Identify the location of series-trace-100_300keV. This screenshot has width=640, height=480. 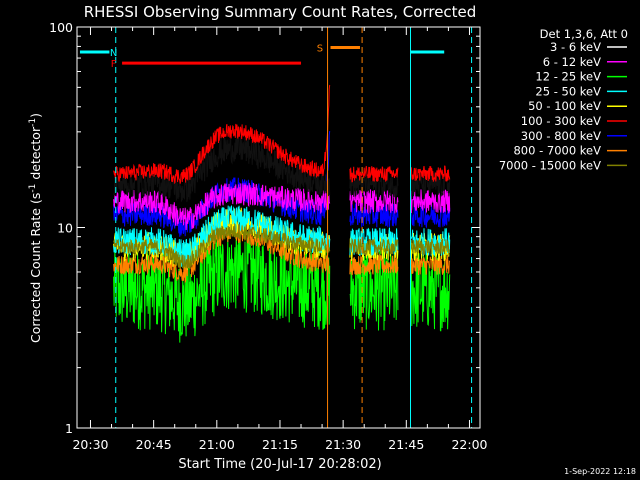
(282, 134).